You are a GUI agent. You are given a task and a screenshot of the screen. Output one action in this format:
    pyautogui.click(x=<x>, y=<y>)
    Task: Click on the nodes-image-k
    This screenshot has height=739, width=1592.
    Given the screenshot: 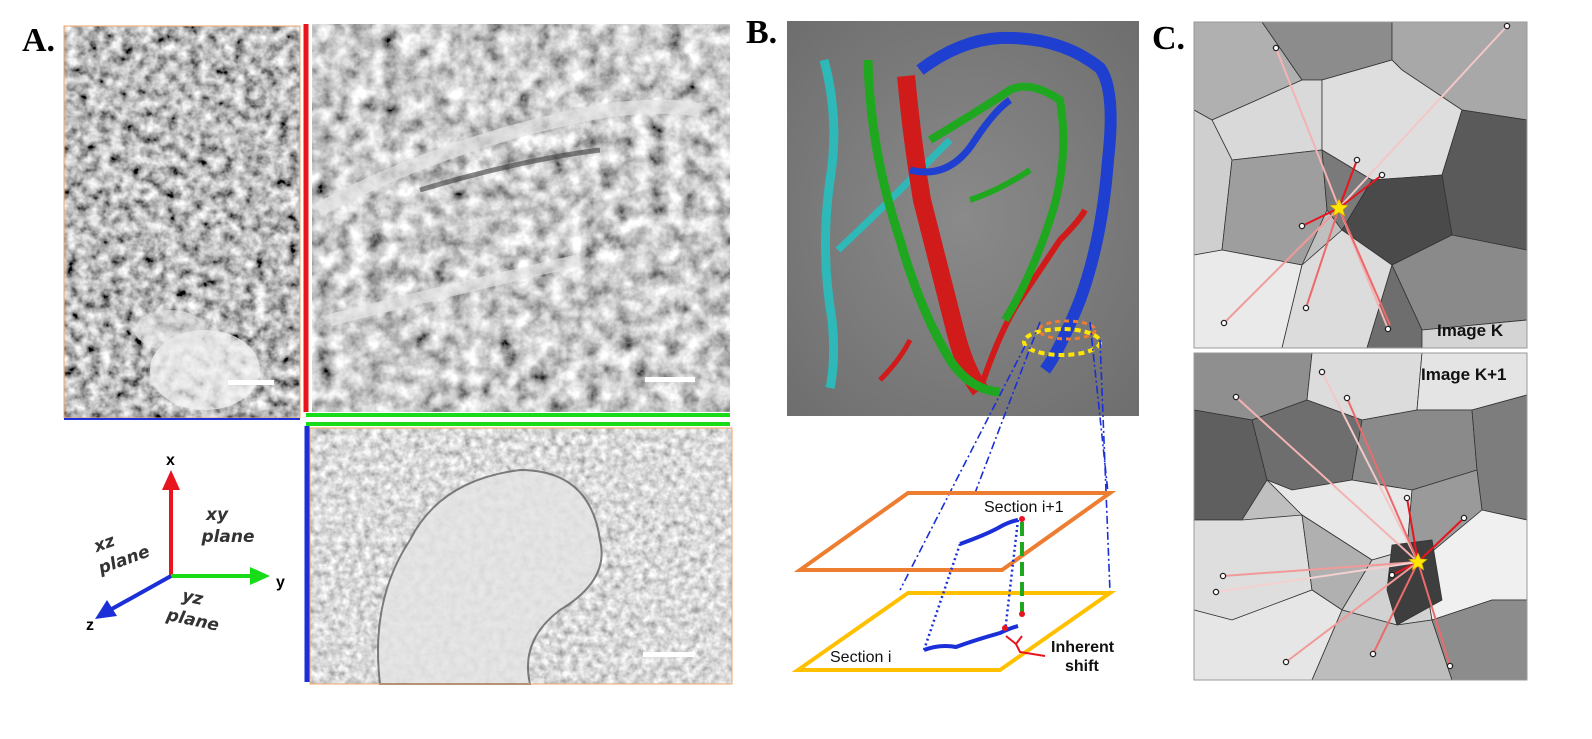 What is the action you would take?
    pyautogui.click(x=1365, y=177)
    